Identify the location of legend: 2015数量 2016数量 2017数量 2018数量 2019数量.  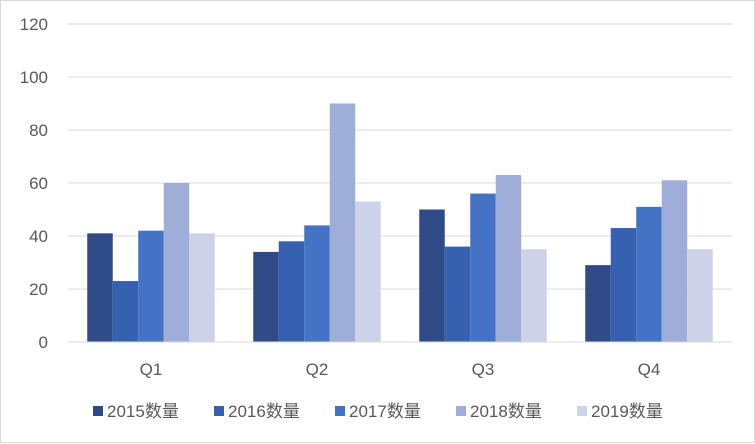
(378, 411).